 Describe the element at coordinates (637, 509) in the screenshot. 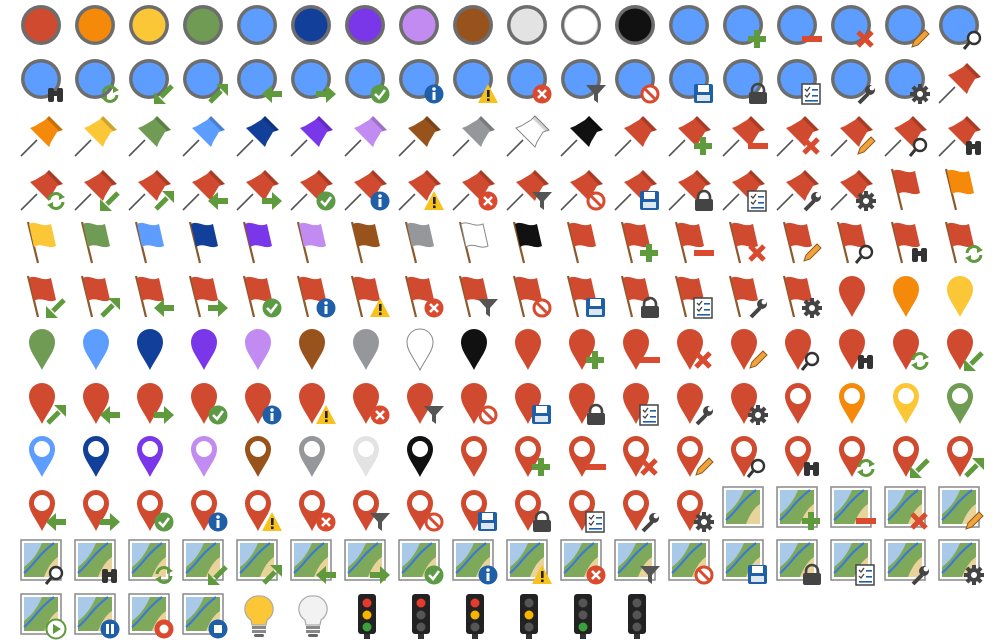

I see `ringmarker-red-wrench-icon` at that location.